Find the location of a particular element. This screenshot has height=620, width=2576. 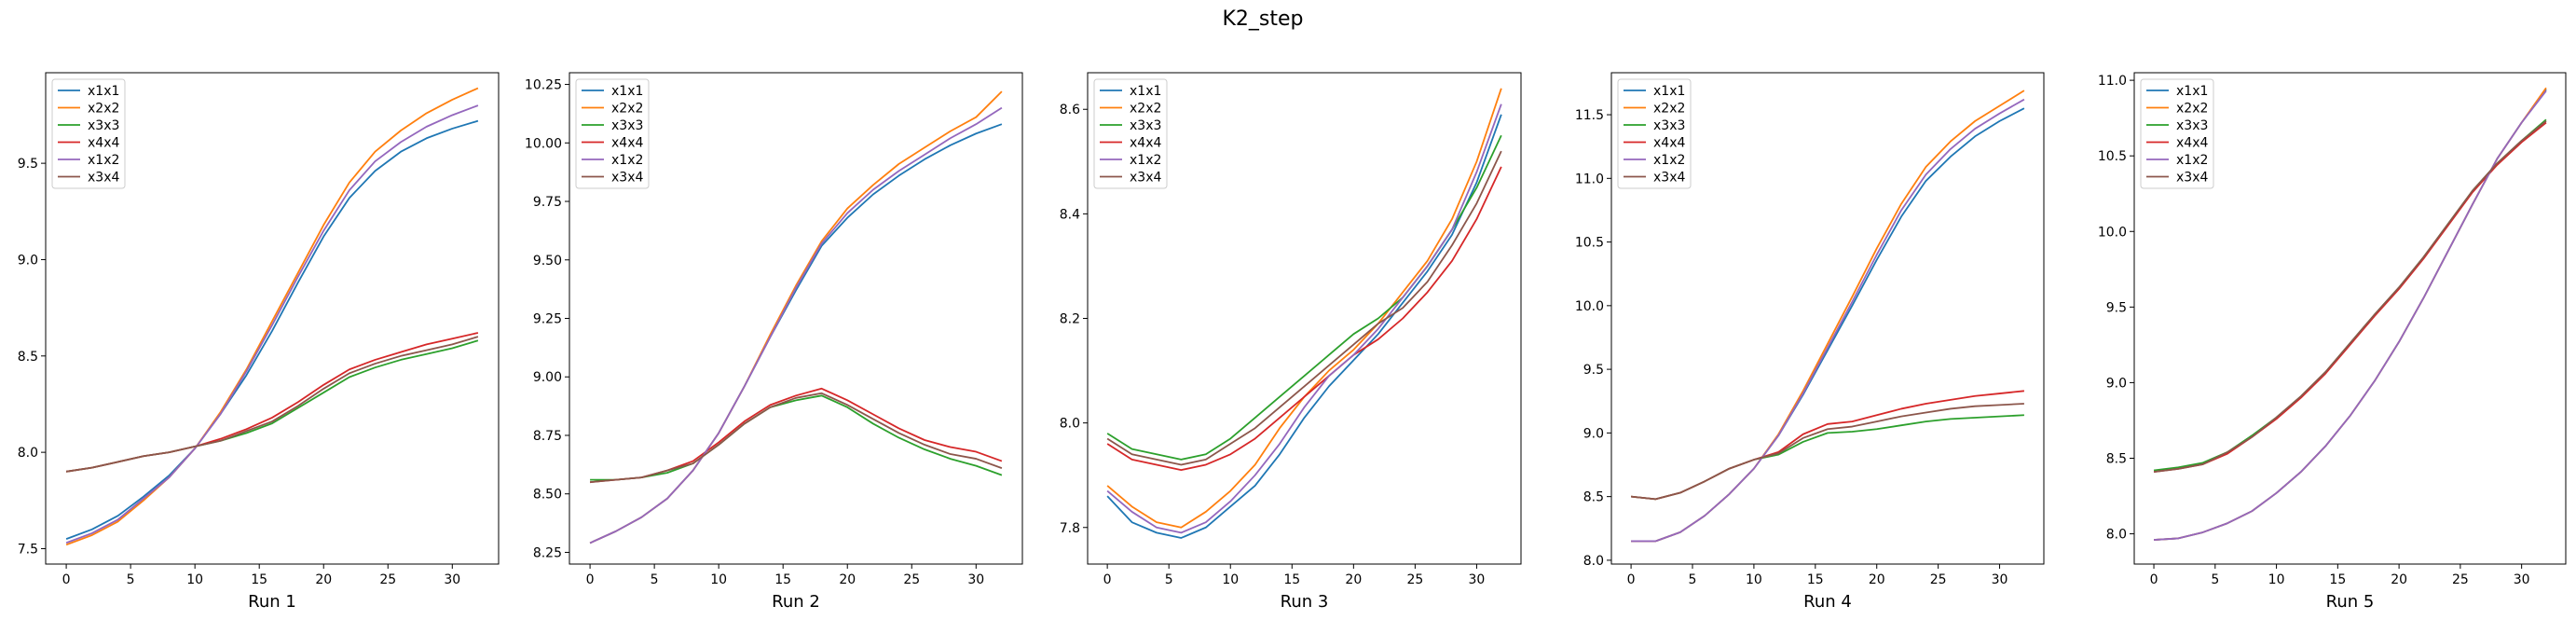

y-tick-label: 8.75 is located at coordinates (547, 436).